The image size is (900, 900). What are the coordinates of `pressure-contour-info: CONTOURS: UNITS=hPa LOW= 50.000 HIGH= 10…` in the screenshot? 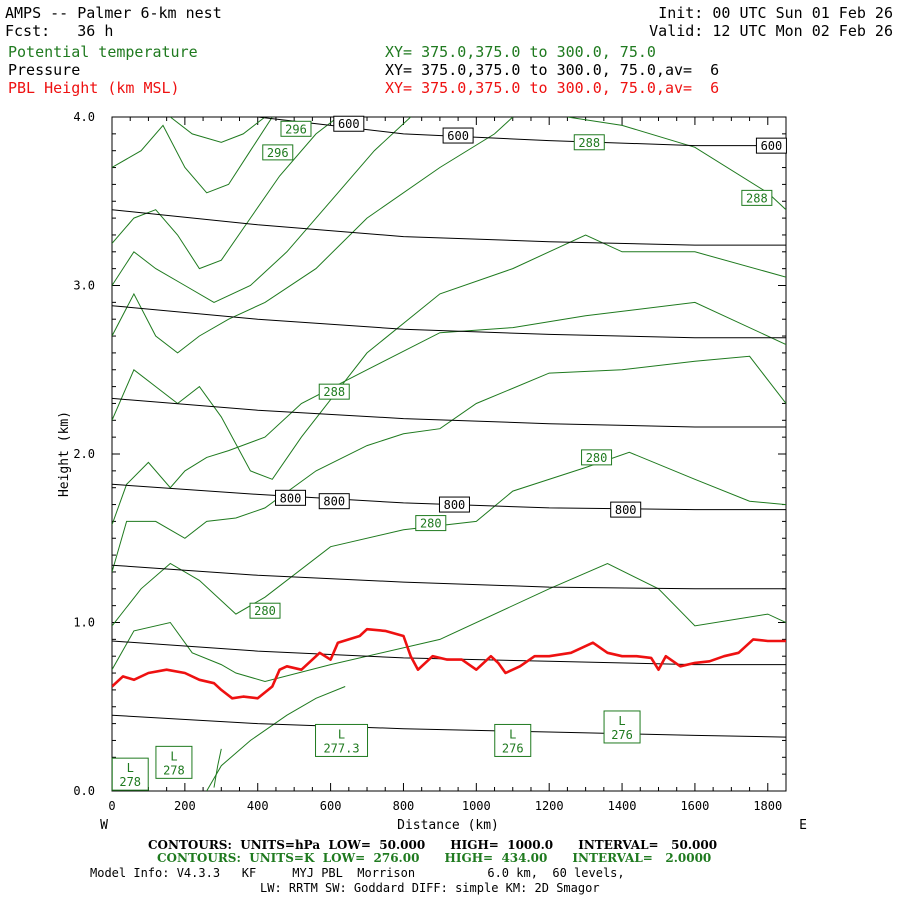 It's located at (433, 845).